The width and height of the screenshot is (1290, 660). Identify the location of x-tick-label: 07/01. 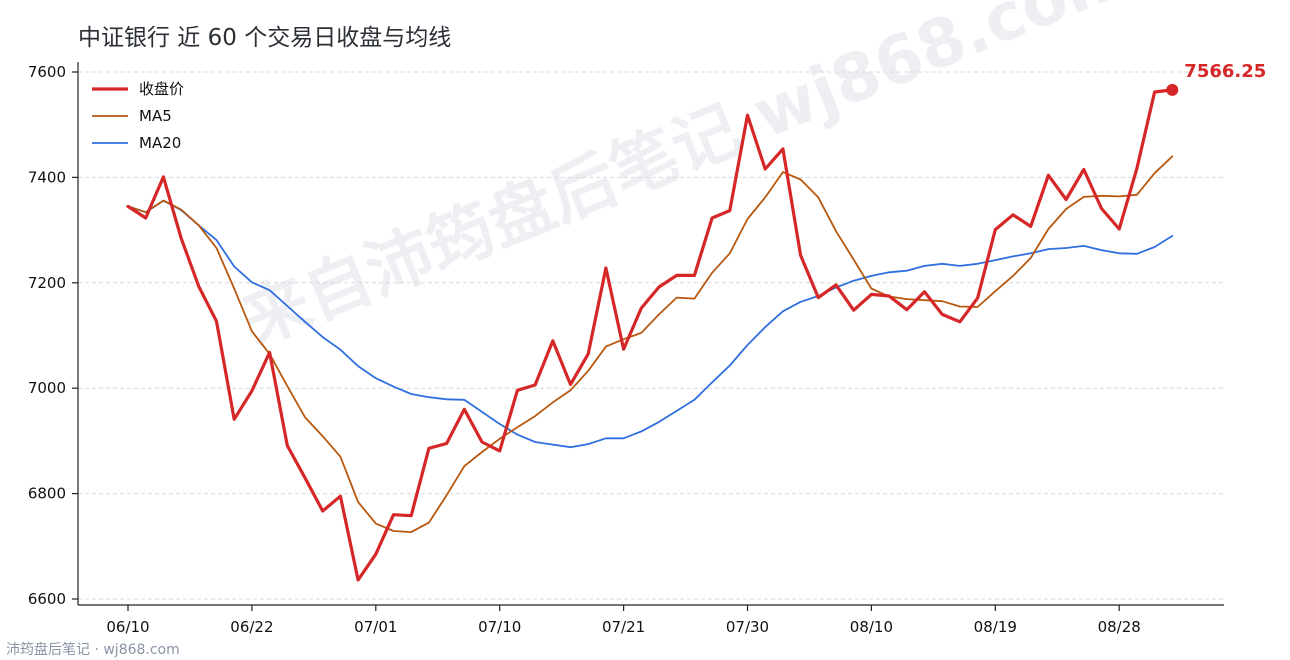
(375, 627).